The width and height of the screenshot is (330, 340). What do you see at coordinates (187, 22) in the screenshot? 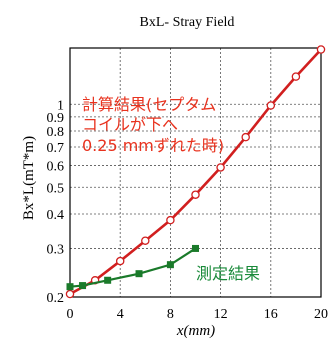
I see `chart-title: BxL- Stray Field` at bounding box center [187, 22].